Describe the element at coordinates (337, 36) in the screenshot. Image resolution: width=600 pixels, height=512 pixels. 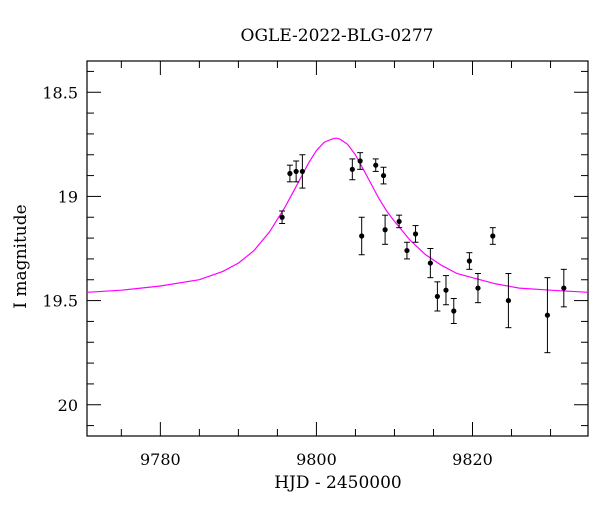
I see `chart-title: OGLE-2022-BLG-0277` at that location.